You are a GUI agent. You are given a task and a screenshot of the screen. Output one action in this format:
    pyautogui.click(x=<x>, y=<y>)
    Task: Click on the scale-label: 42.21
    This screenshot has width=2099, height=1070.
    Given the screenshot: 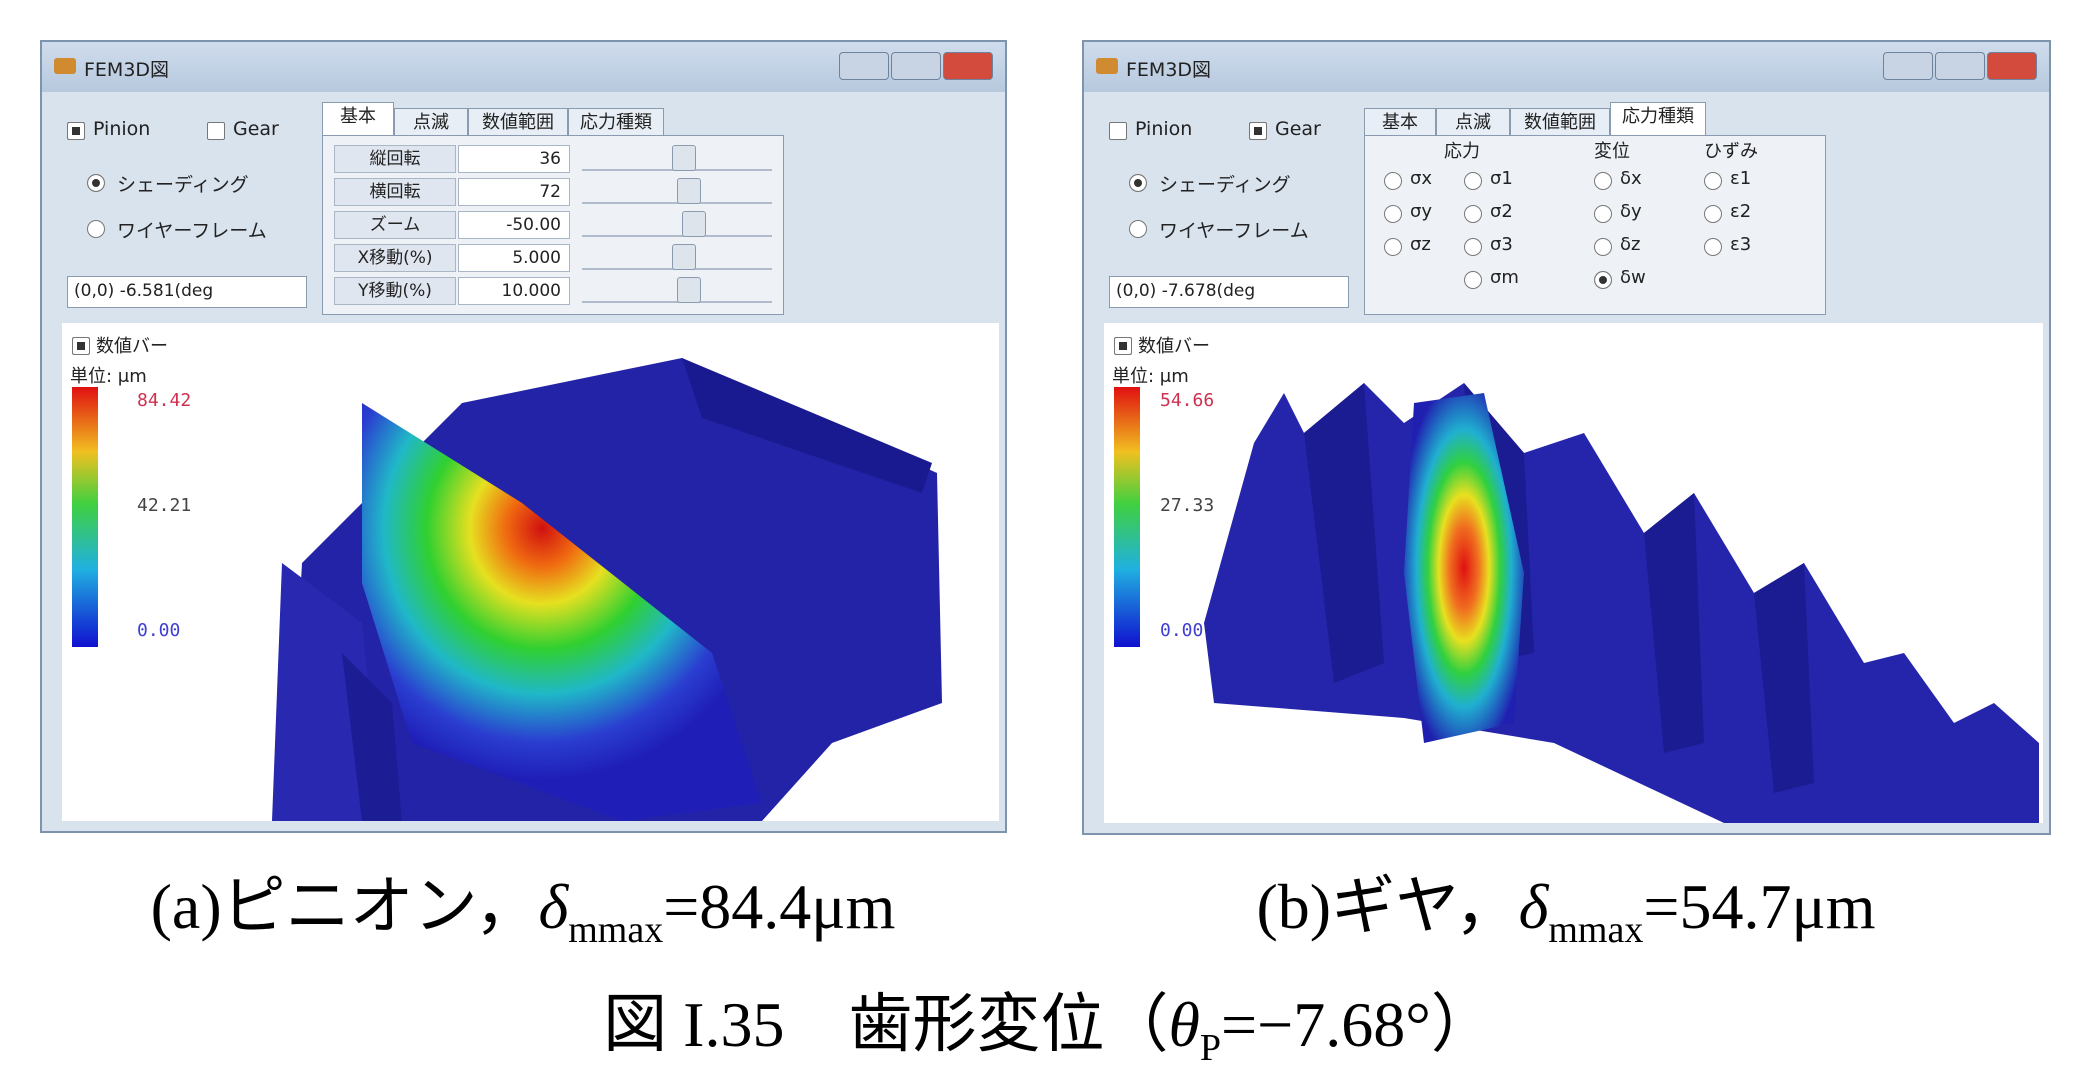 What is the action you would take?
    pyautogui.click(x=164, y=505)
    